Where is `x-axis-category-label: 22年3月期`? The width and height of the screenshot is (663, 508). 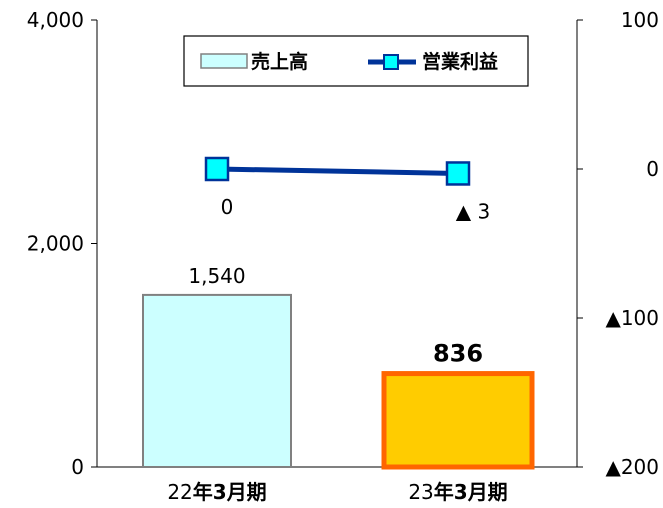 x-axis-category-label: 22年3月期 is located at coordinates (216, 492).